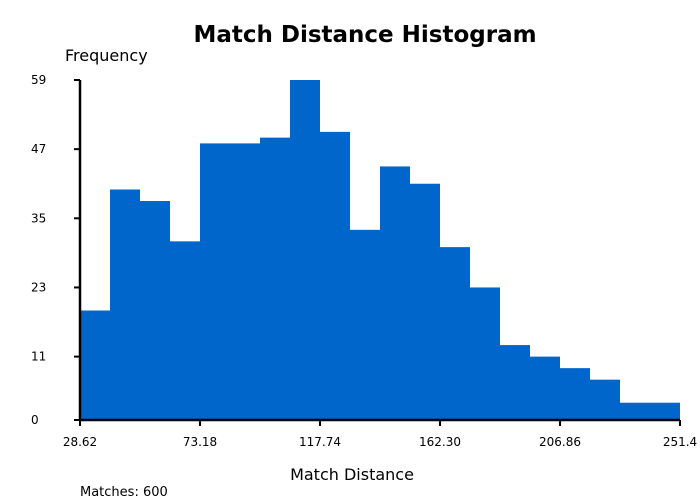 This screenshot has width=700, height=500. I want to click on x-tick-label: 117.74, so click(320, 442).